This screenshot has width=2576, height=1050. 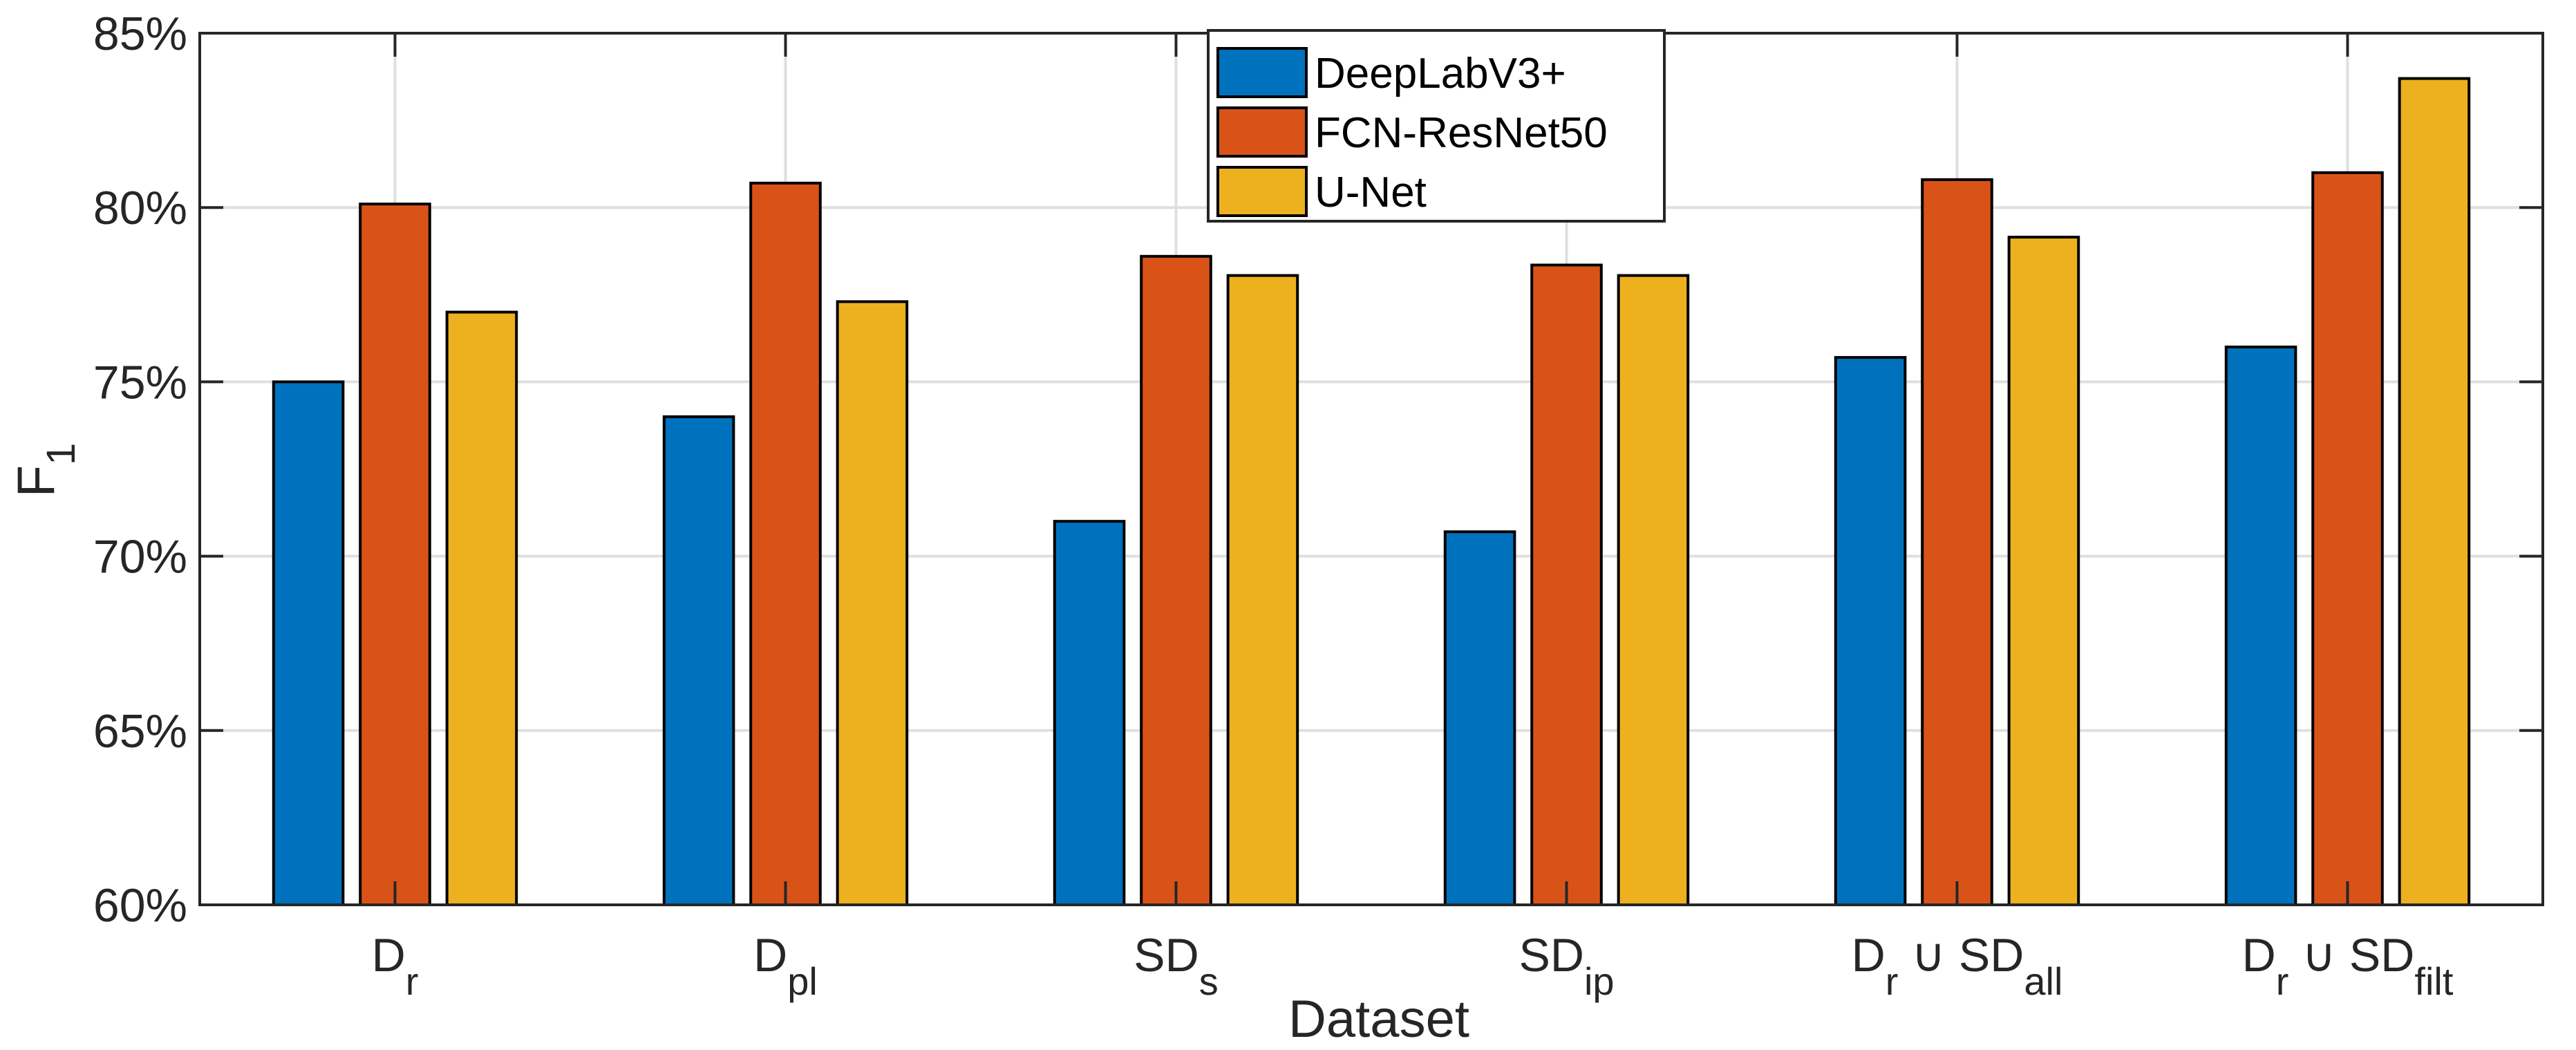 I want to click on y-tick-label: 70%, so click(x=140, y=557).